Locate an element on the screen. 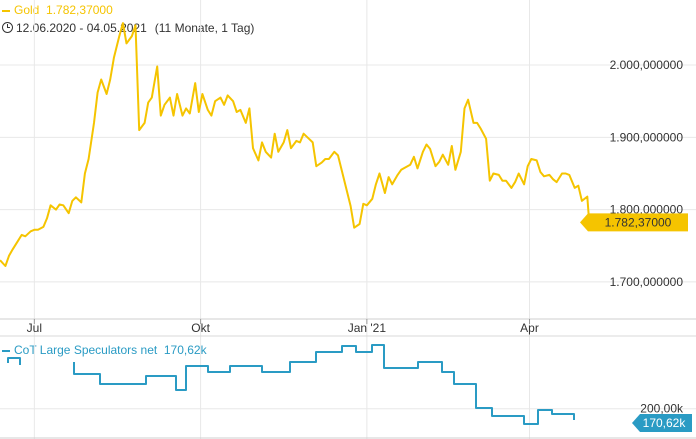 The width and height of the screenshot is (696, 439). last-value-label-gold: 1.782,37000 is located at coordinates (638, 222).